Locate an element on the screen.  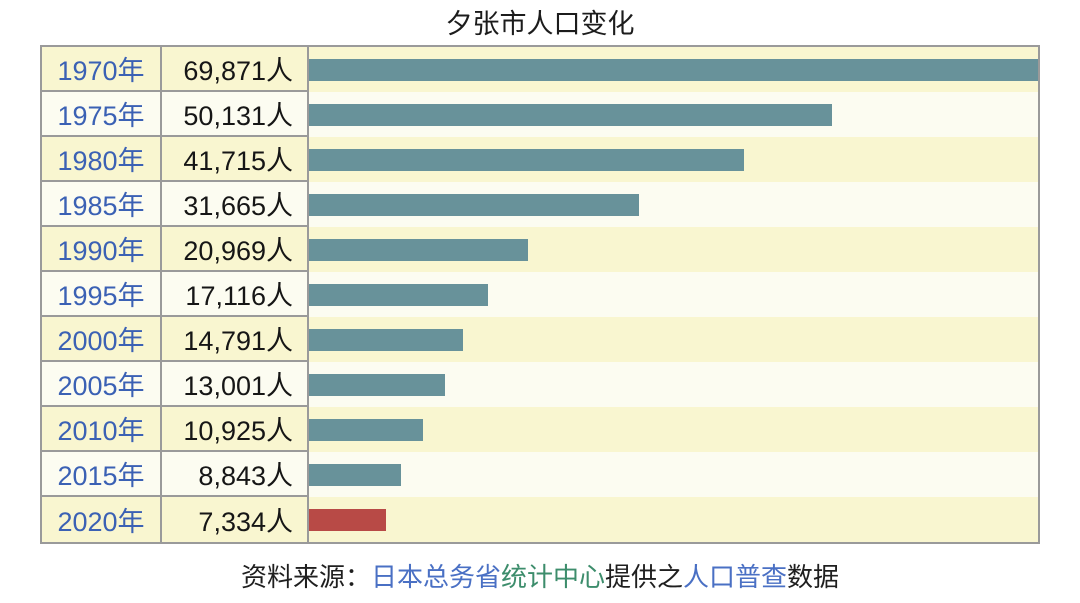
table-row: 1980年 41,715人 is located at coordinates (540, 159).